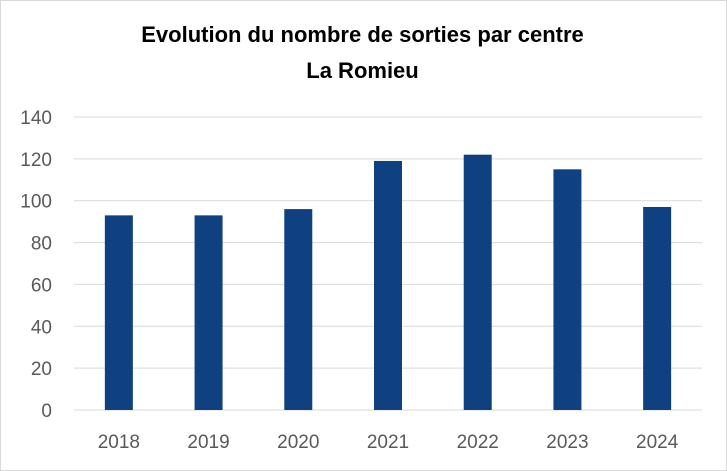  What do you see at coordinates (208, 312) in the screenshot?
I see `bar-2019` at bounding box center [208, 312].